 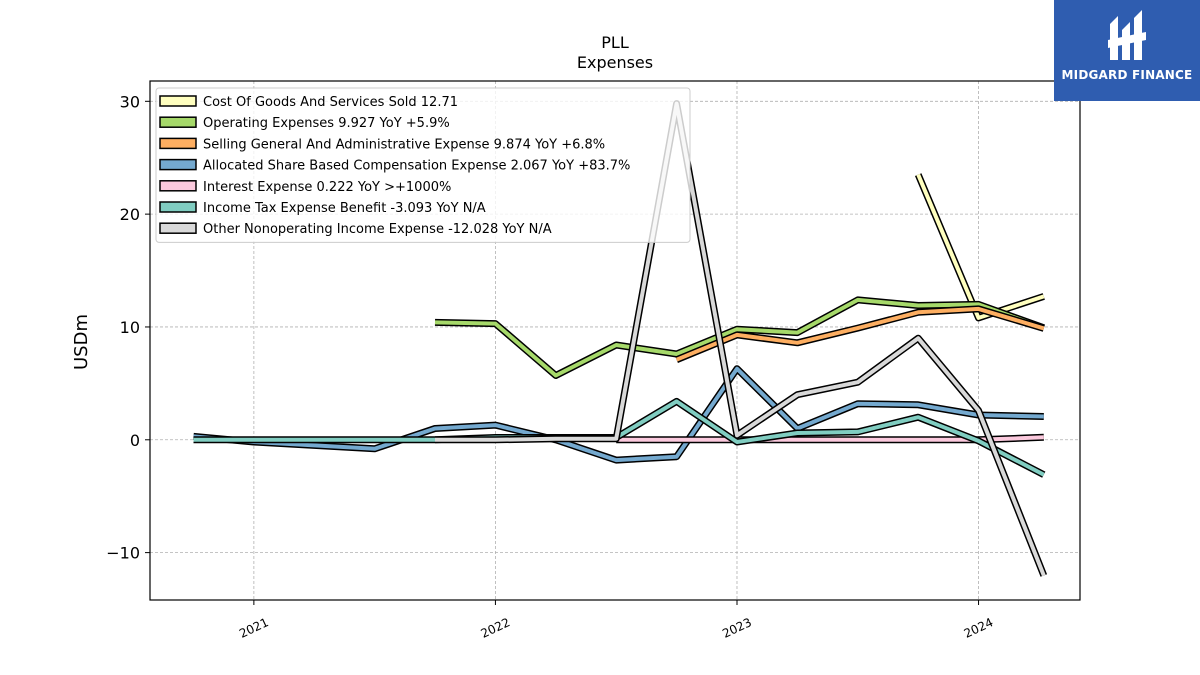 What do you see at coordinates (1127, 75) in the screenshot?
I see `logo-text: MIDGARD FINANCE` at bounding box center [1127, 75].